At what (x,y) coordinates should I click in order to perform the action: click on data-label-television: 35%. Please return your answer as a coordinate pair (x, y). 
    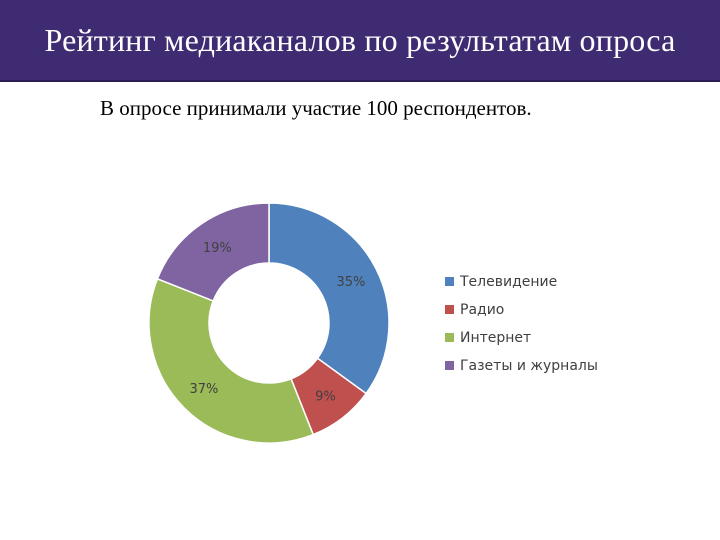
    Looking at the image, I should click on (351, 282).